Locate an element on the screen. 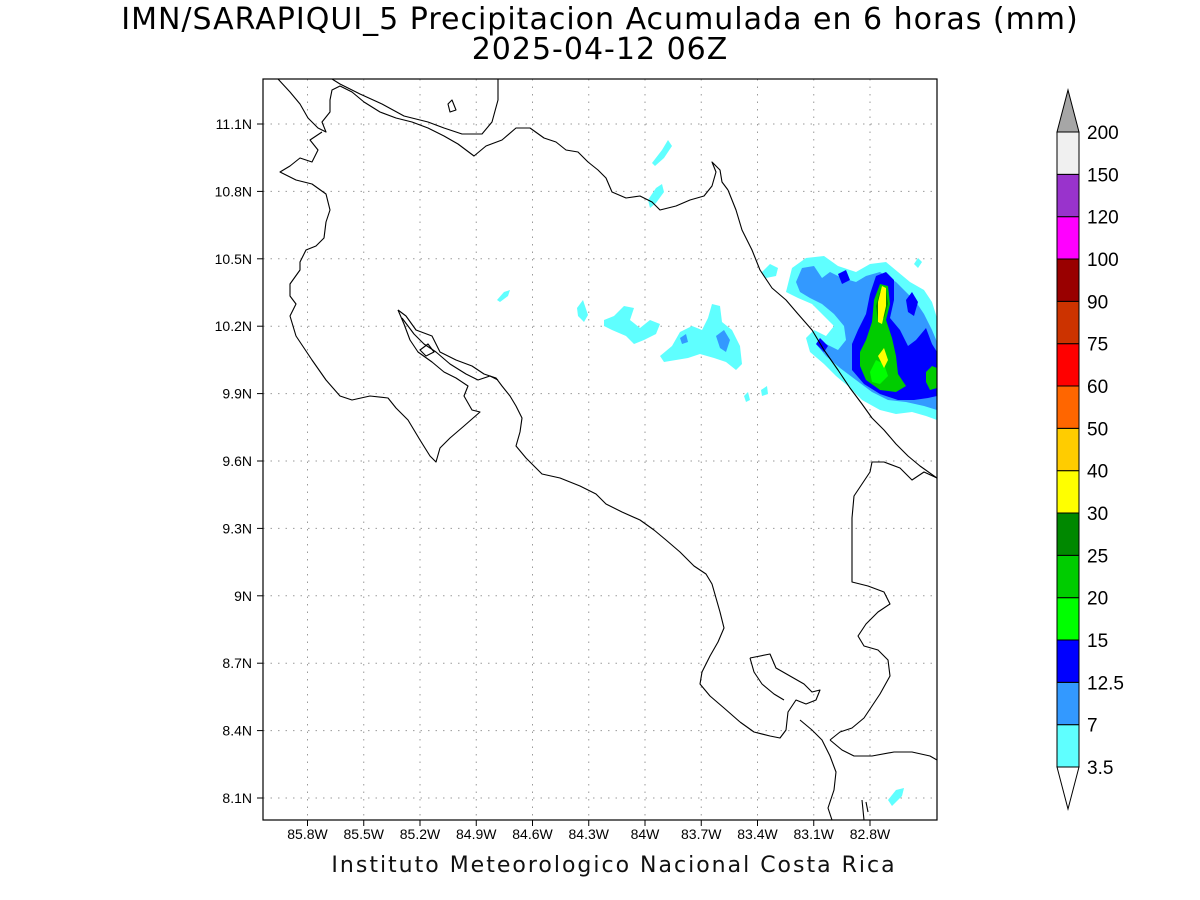 The width and height of the screenshot is (1200, 900). colorbar-over-arrow is located at coordinates (1068, 110).